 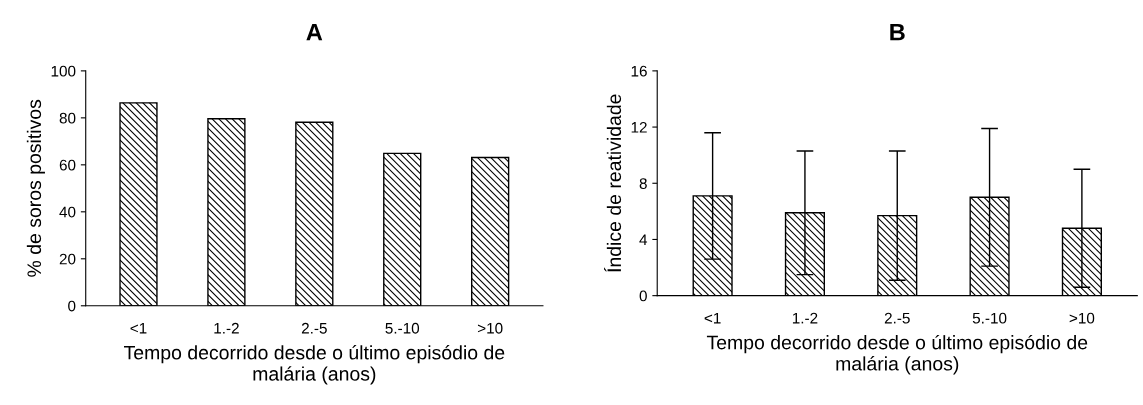 What do you see at coordinates (35, 188) in the screenshot?
I see `y-axis-title: % de soros positivos` at bounding box center [35, 188].